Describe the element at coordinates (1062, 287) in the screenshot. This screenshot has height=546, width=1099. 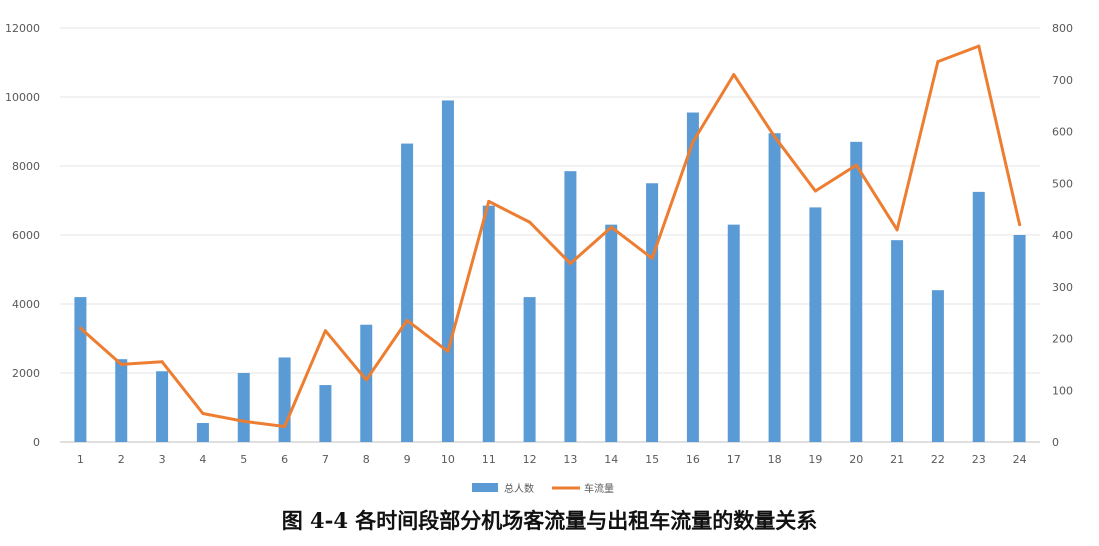
I see `y-right-tick-label: 300` at that location.